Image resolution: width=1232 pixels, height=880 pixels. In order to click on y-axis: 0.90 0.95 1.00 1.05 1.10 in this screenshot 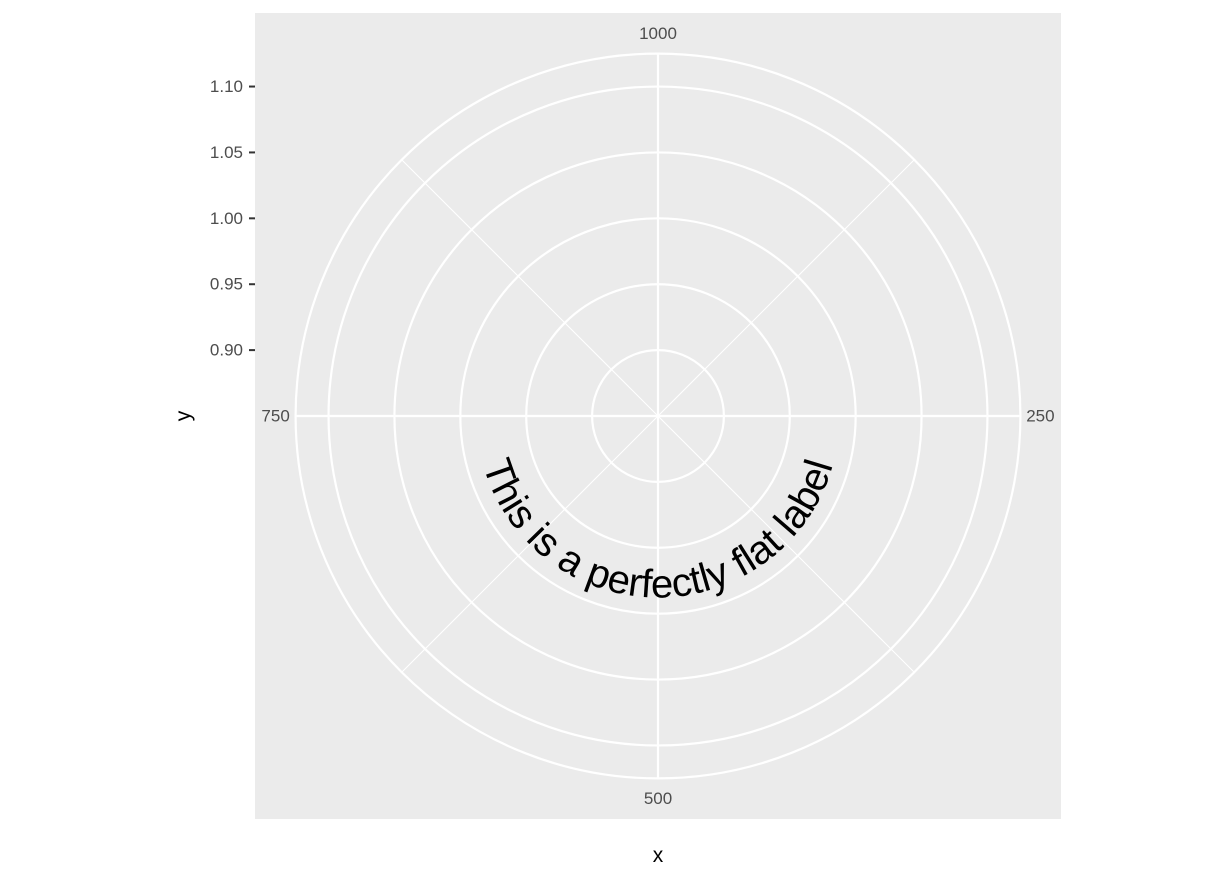, I will do `click(232, 218)`.